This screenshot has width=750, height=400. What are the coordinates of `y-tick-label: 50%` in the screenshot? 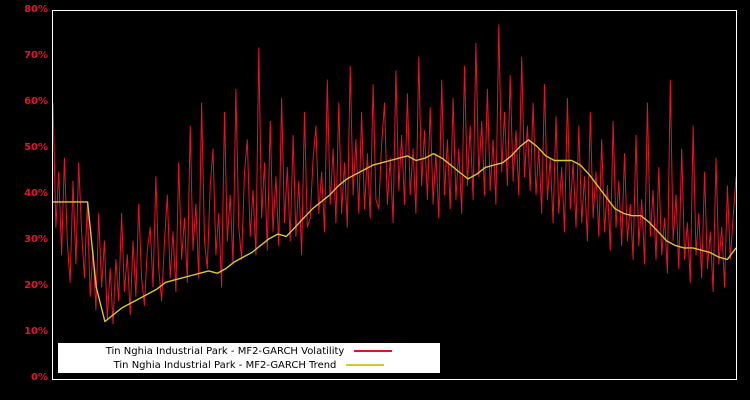 It's located at (36, 147).